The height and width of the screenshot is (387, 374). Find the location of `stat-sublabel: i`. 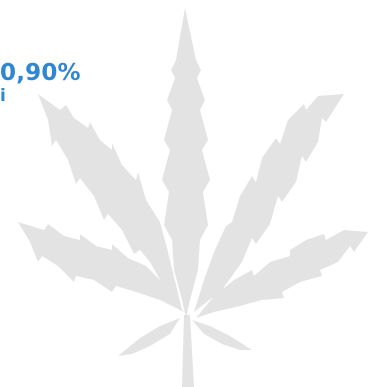

stat-sublabel: i is located at coordinates (3, 96).